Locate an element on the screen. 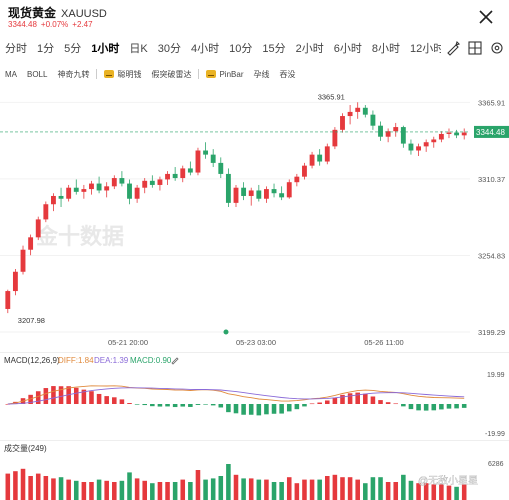  tab-timeframe: 30分 is located at coordinates (169, 49).